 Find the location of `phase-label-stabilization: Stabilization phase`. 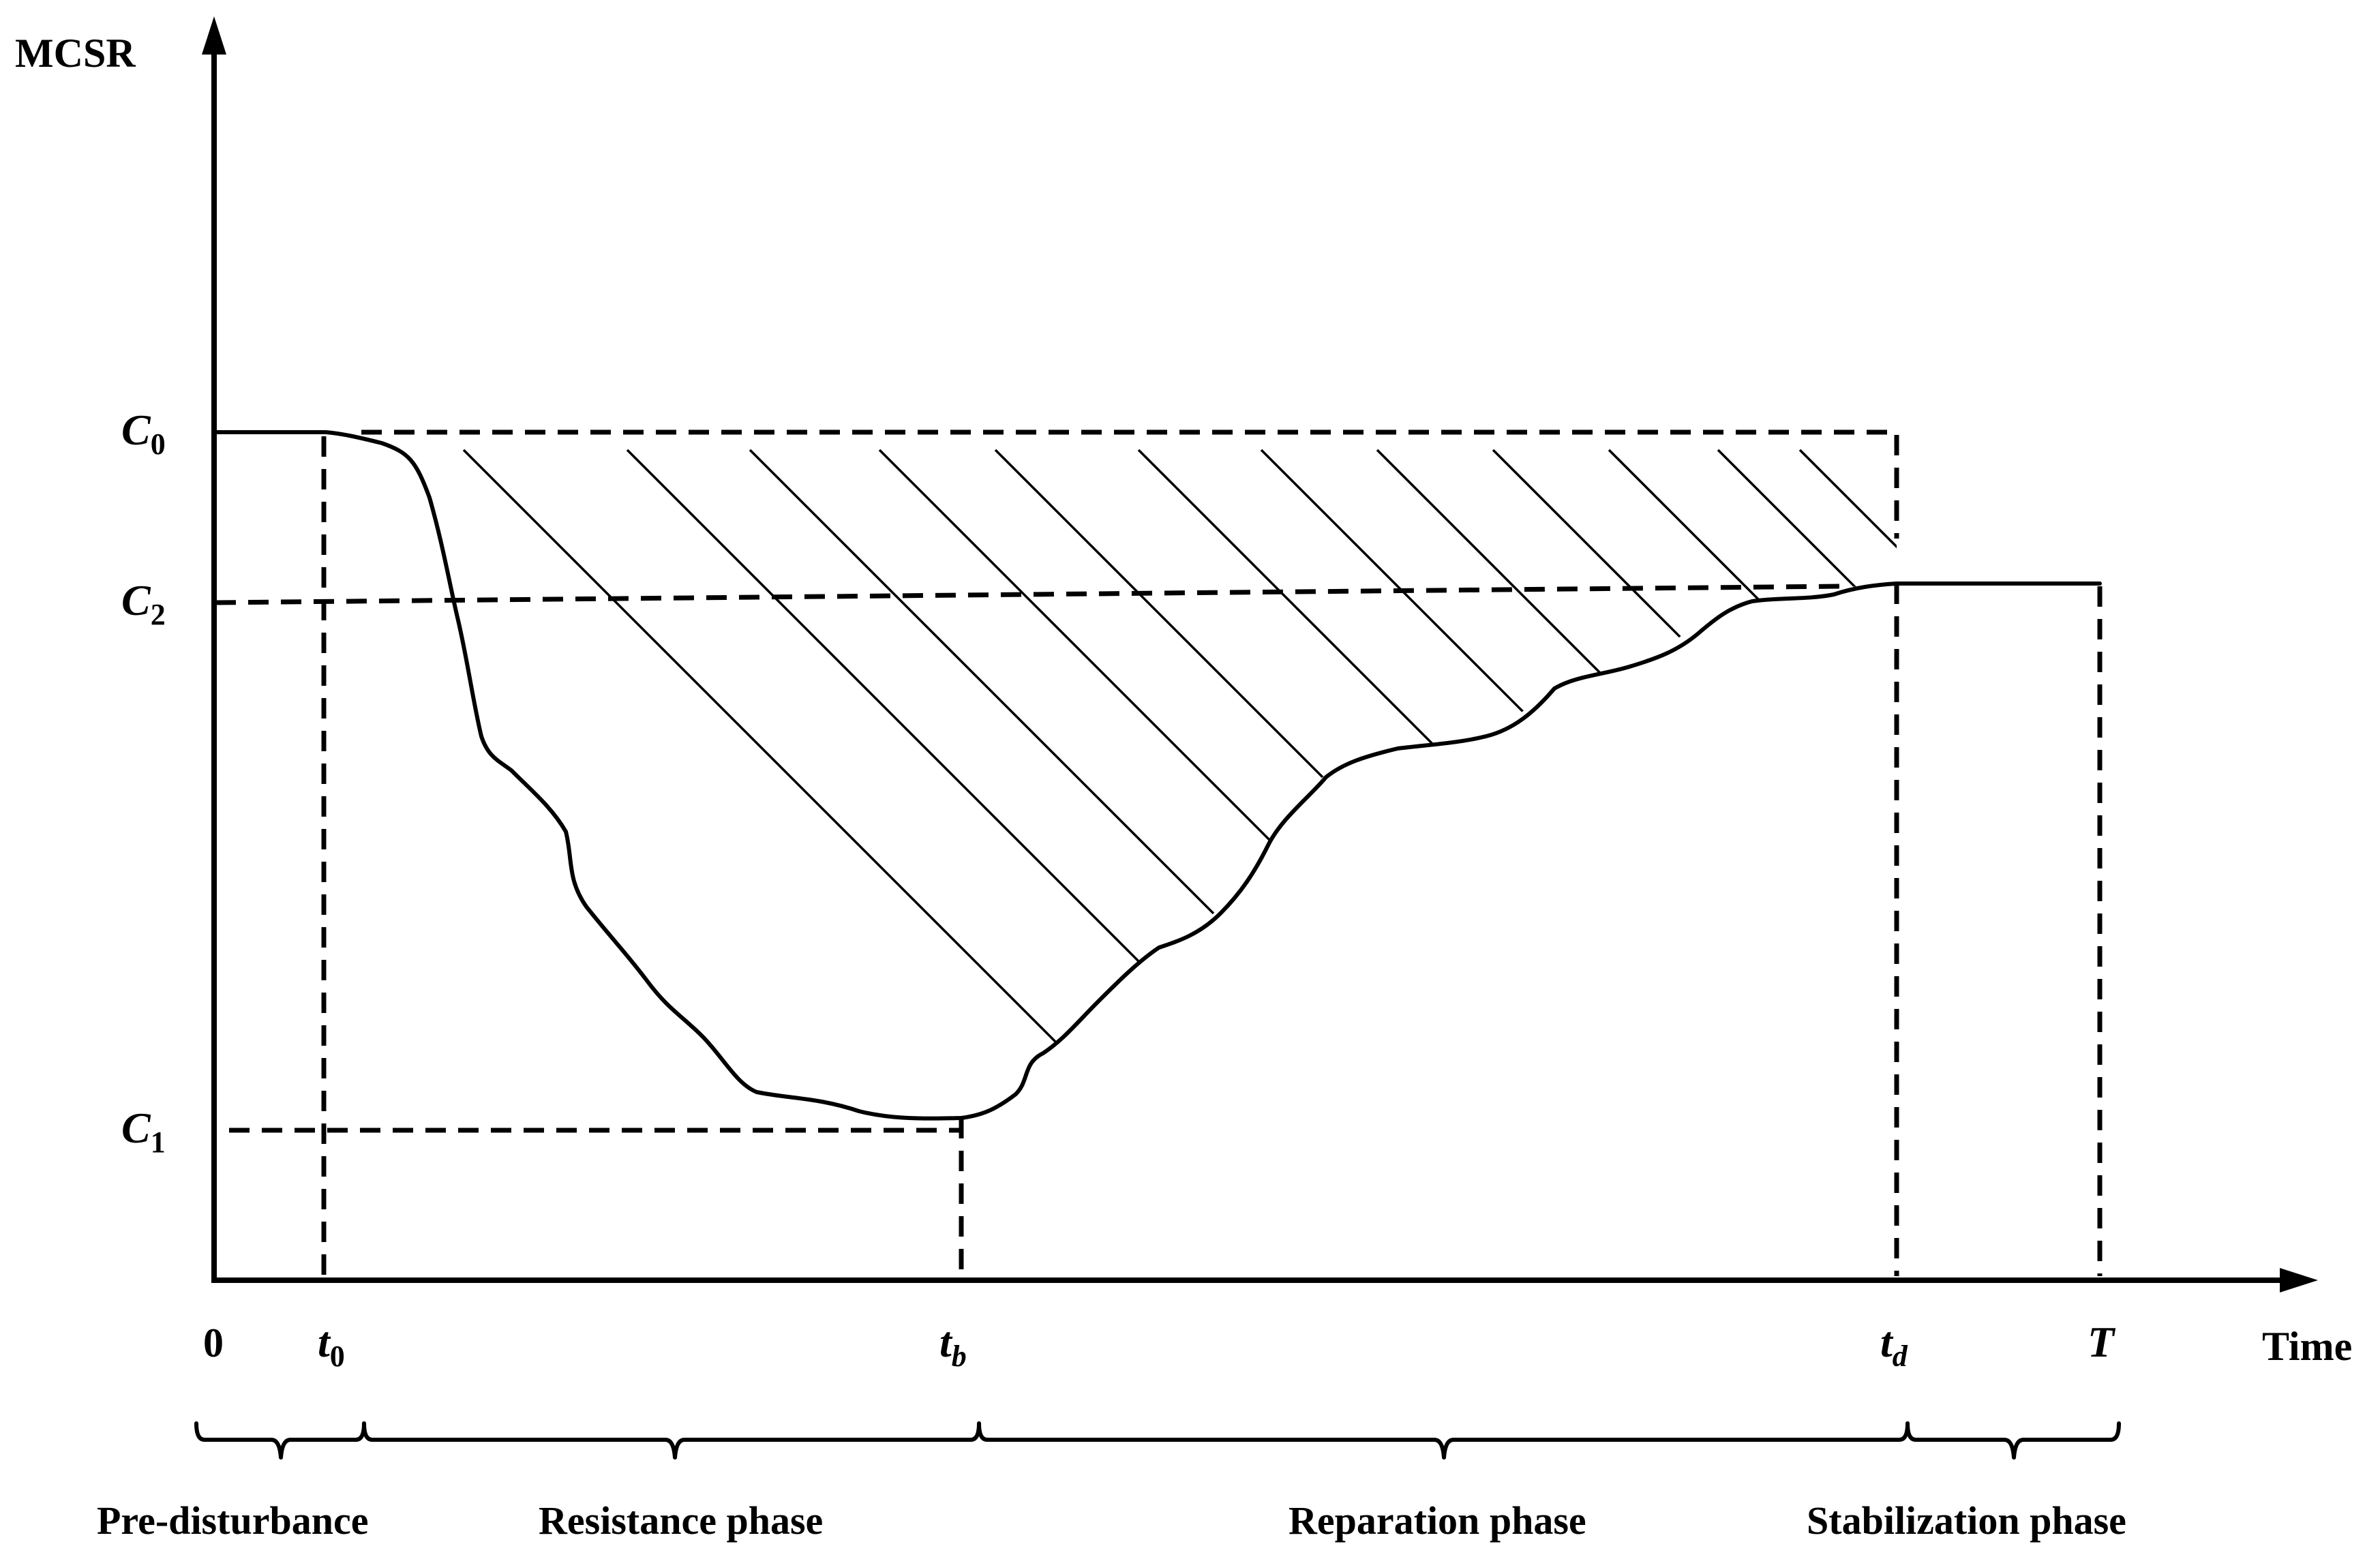

phase-label-stabilization: Stabilization phase is located at coordinates (1966, 1521).